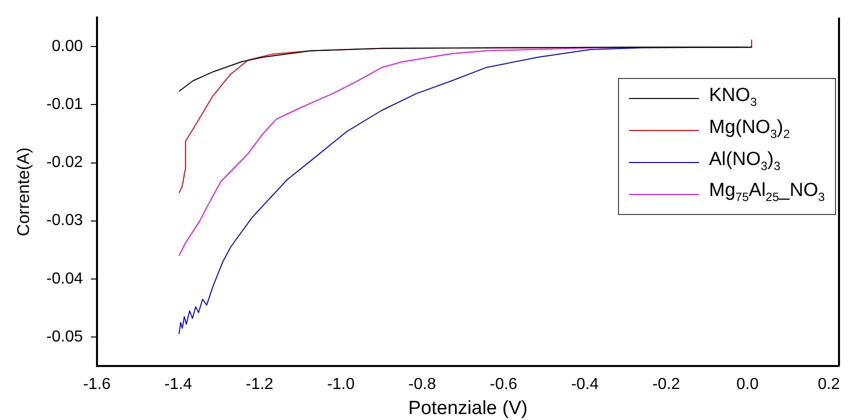 This screenshot has height=420, width=859. Describe the element at coordinates (178, 385) in the screenshot. I see `x-tick-label: -1.4` at that location.